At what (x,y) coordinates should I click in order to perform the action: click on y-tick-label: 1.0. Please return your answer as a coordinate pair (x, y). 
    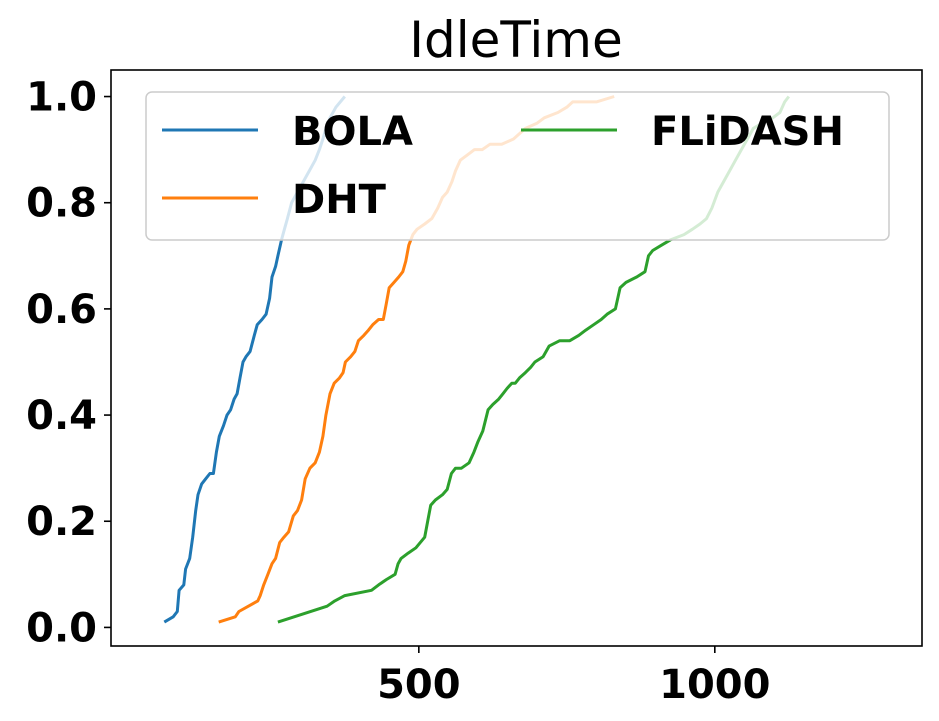
    Looking at the image, I should click on (61, 98).